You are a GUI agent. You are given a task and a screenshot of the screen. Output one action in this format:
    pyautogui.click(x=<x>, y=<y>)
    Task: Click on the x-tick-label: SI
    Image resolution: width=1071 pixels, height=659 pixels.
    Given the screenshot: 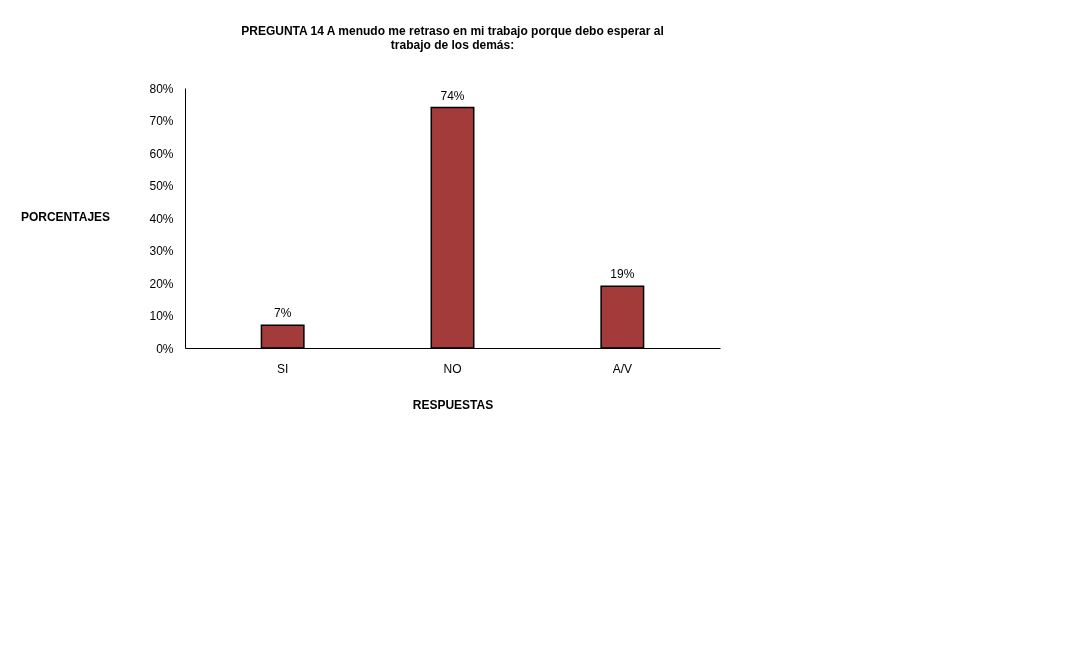 What is the action you would take?
    pyautogui.click(x=282, y=368)
    